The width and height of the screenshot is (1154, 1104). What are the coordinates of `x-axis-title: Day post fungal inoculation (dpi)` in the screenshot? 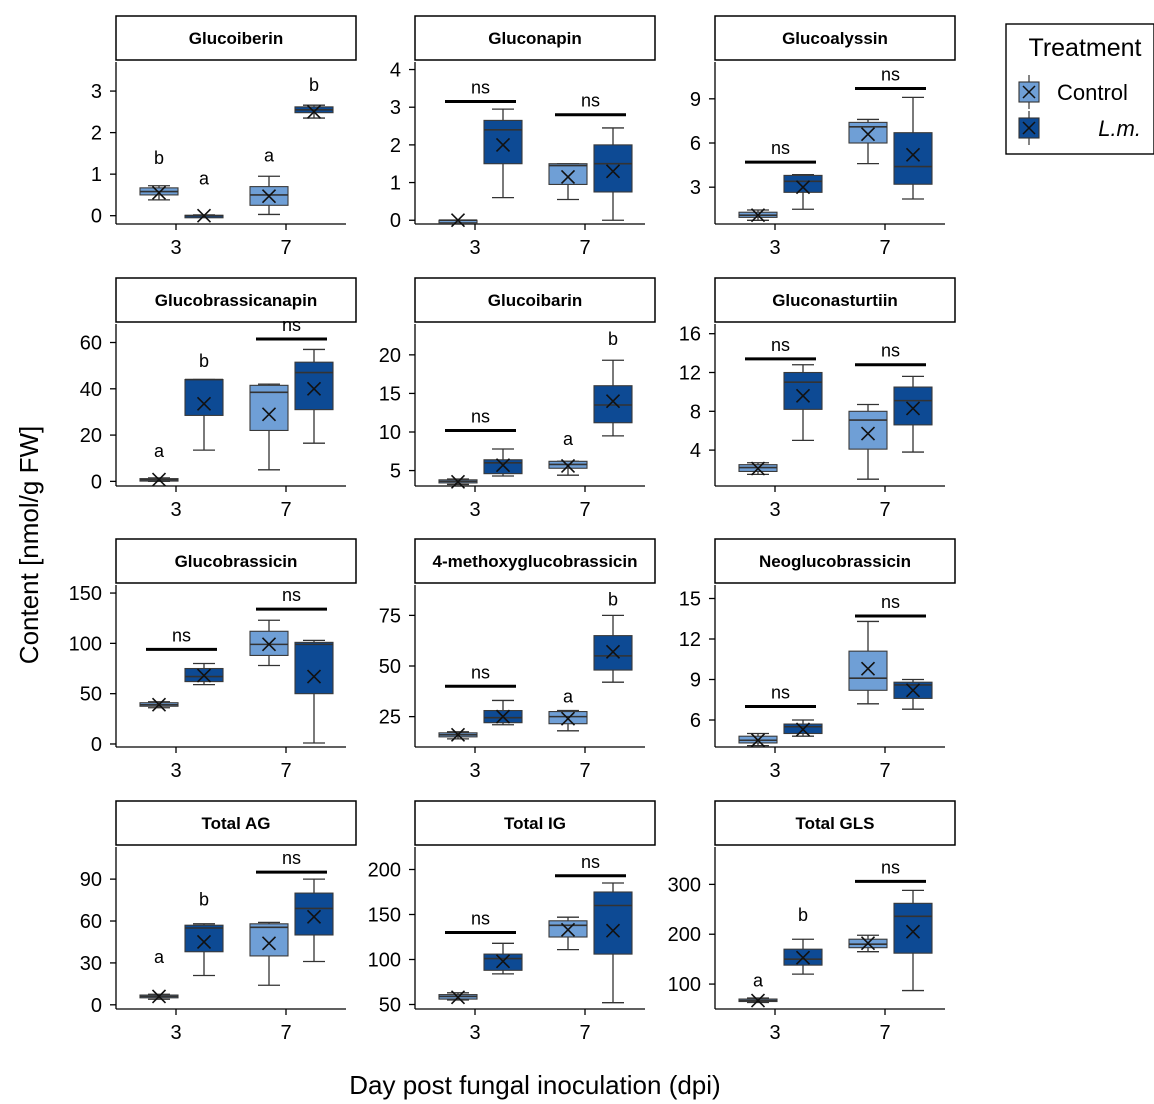 It's located at (534, 1085).